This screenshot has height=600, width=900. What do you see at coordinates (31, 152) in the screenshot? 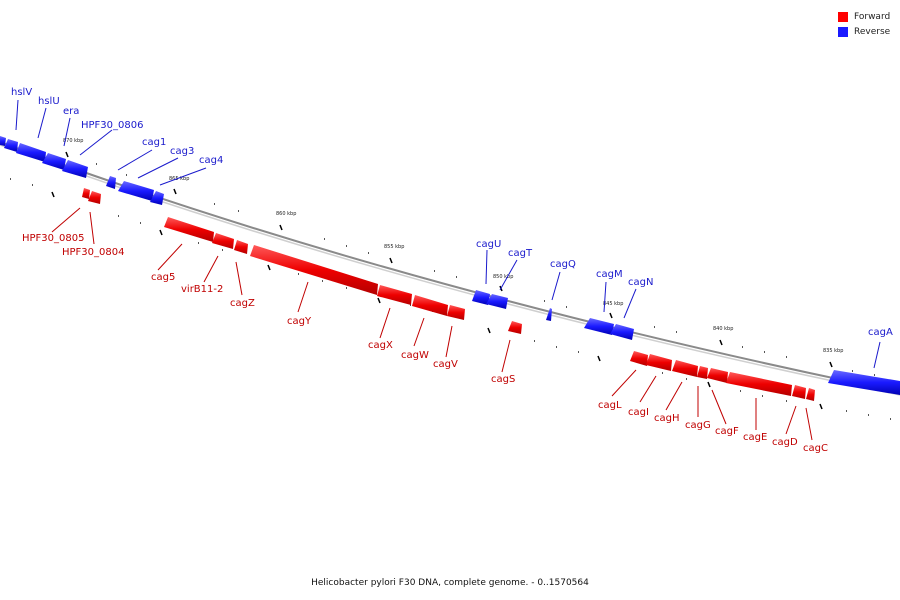
I see `gene-arrow-era` at bounding box center [31, 152].